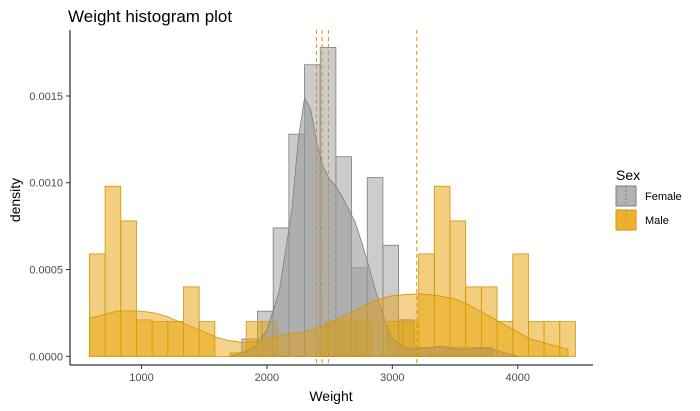 The image size is (700, 411). I want to click on x-tick-label-1: 2000, so click(267, 378).